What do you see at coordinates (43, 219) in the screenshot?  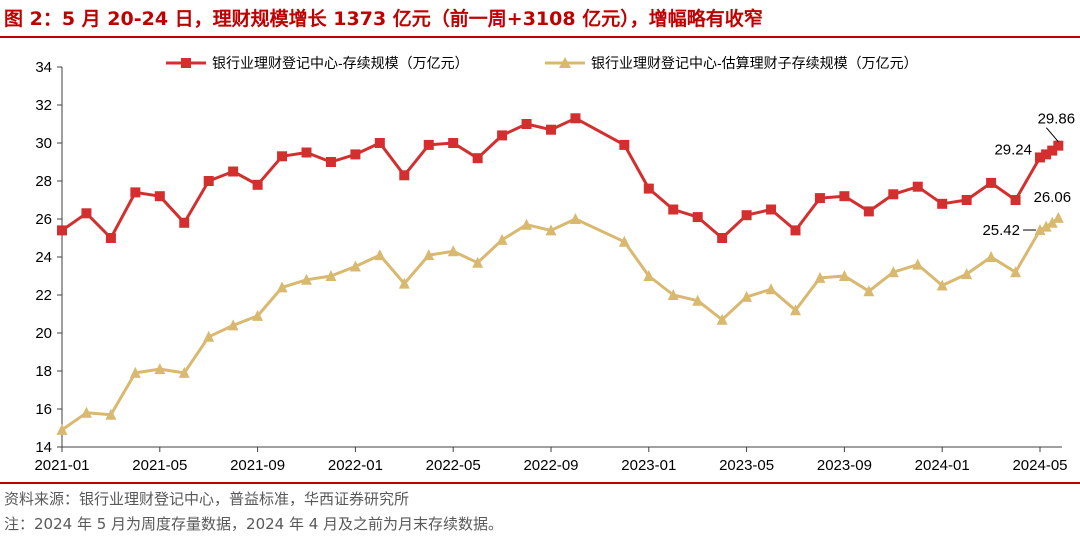 I see `y-tick-label: 26` at bounding box center [43, 219].